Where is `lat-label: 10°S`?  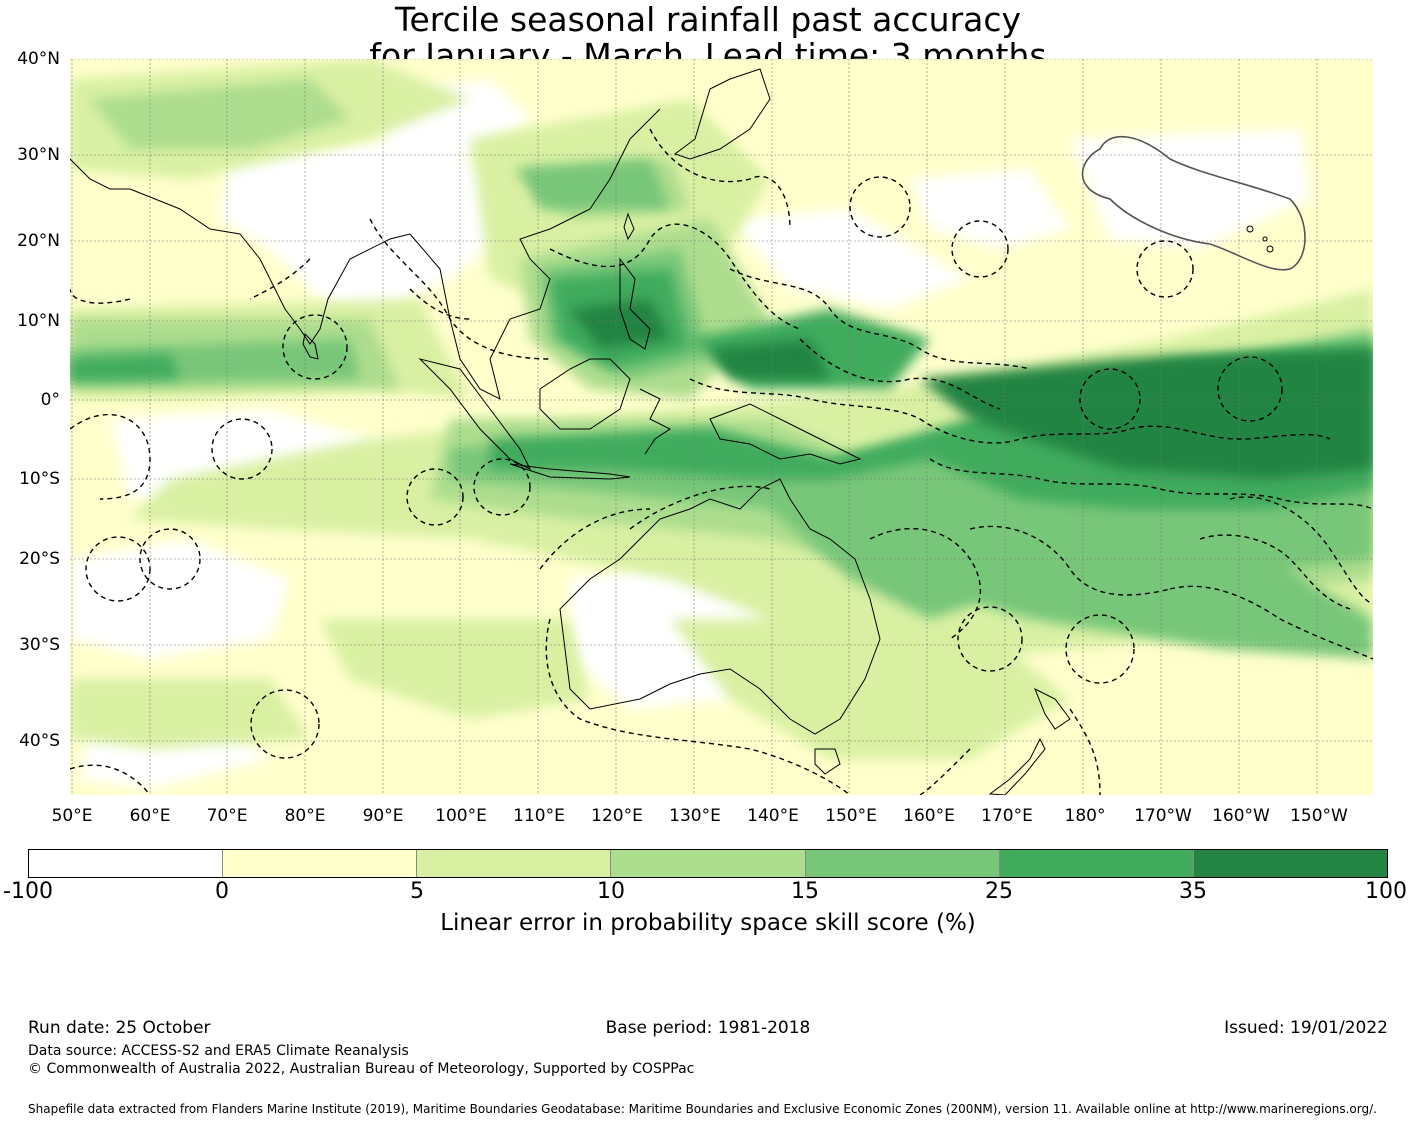 lat-label: 10°S is located at coordinates (39, 479).